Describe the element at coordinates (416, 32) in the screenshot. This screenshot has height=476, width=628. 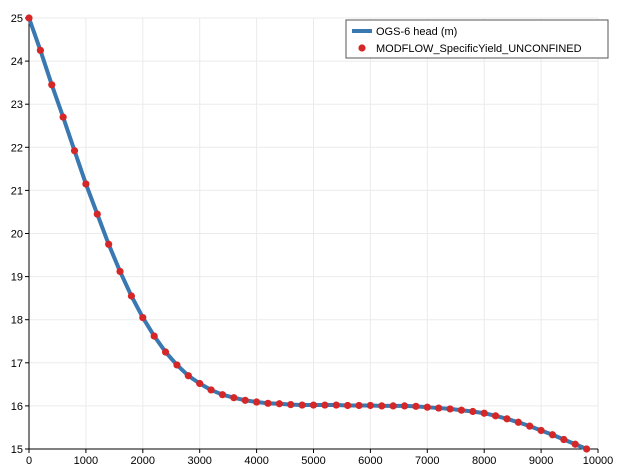
I see `legend-label-ogs6-head: OGS-6 head (m)` at that location.